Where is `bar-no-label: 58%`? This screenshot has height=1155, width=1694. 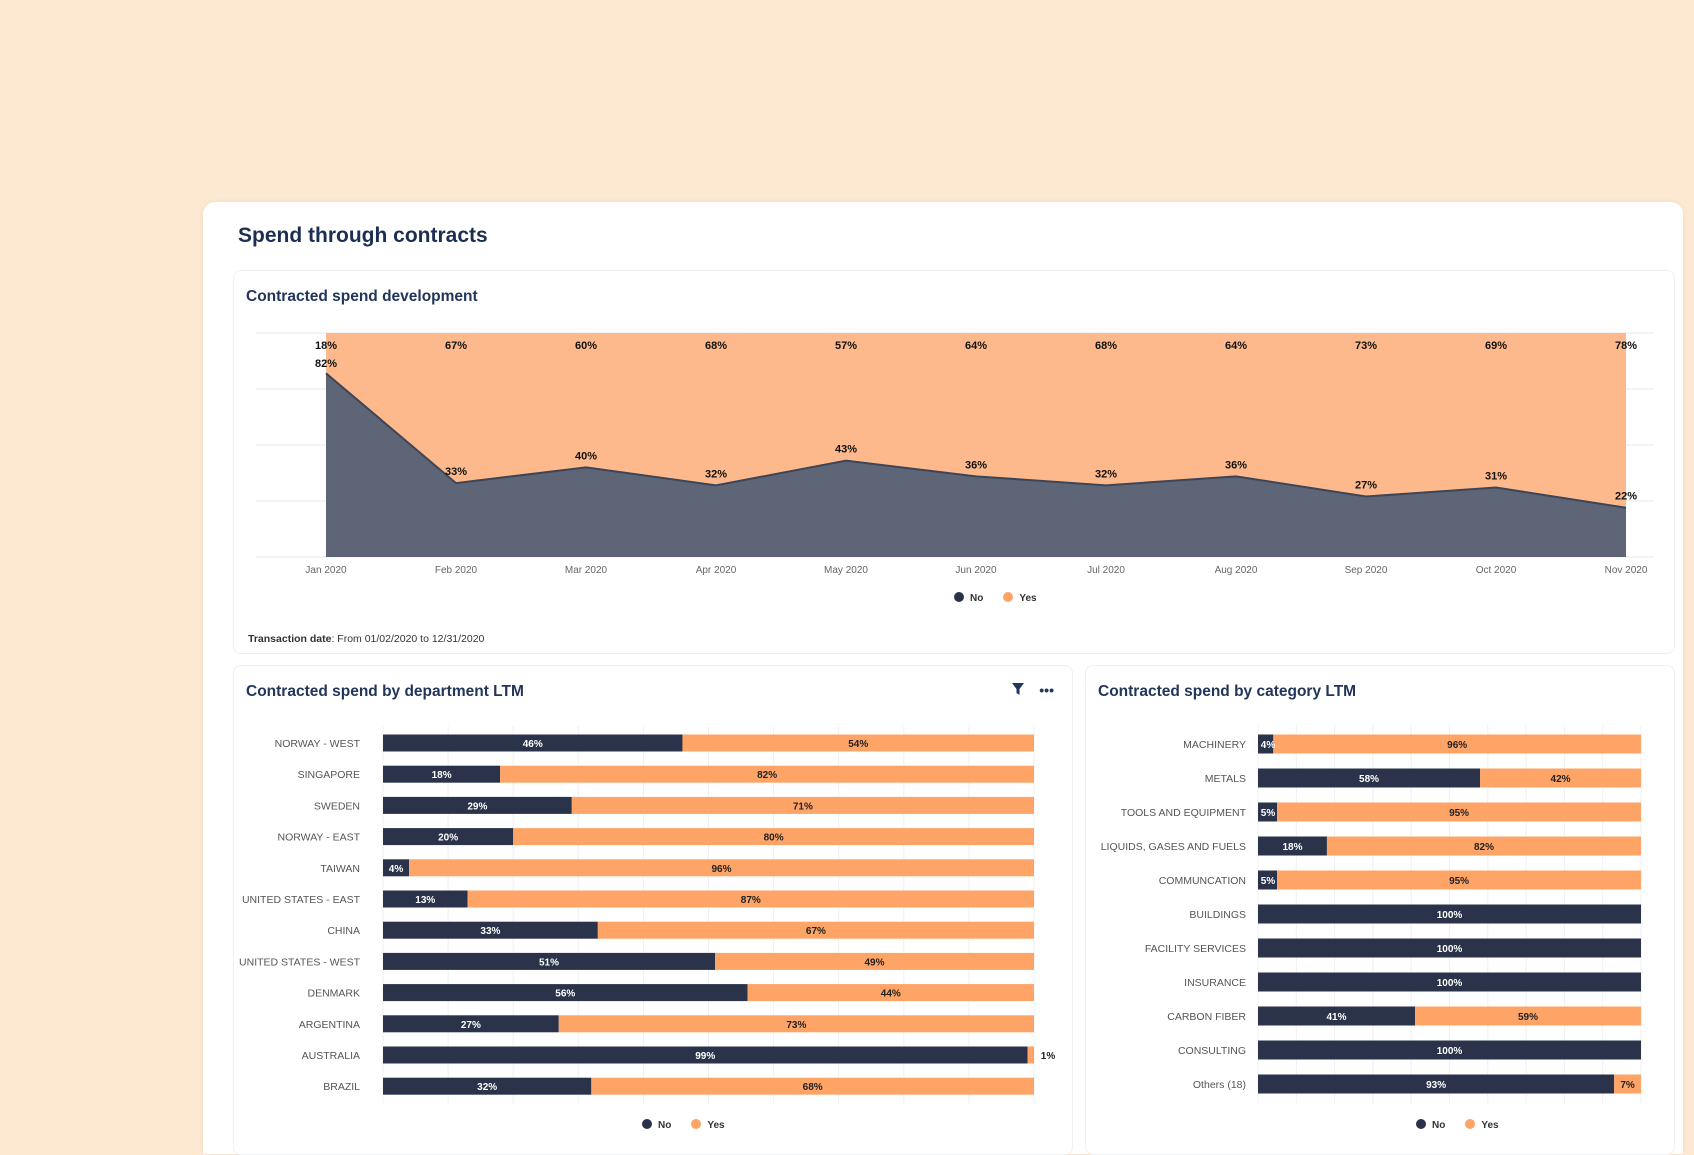
bar-no-label: 58% is located at coordinates (1369, 779).